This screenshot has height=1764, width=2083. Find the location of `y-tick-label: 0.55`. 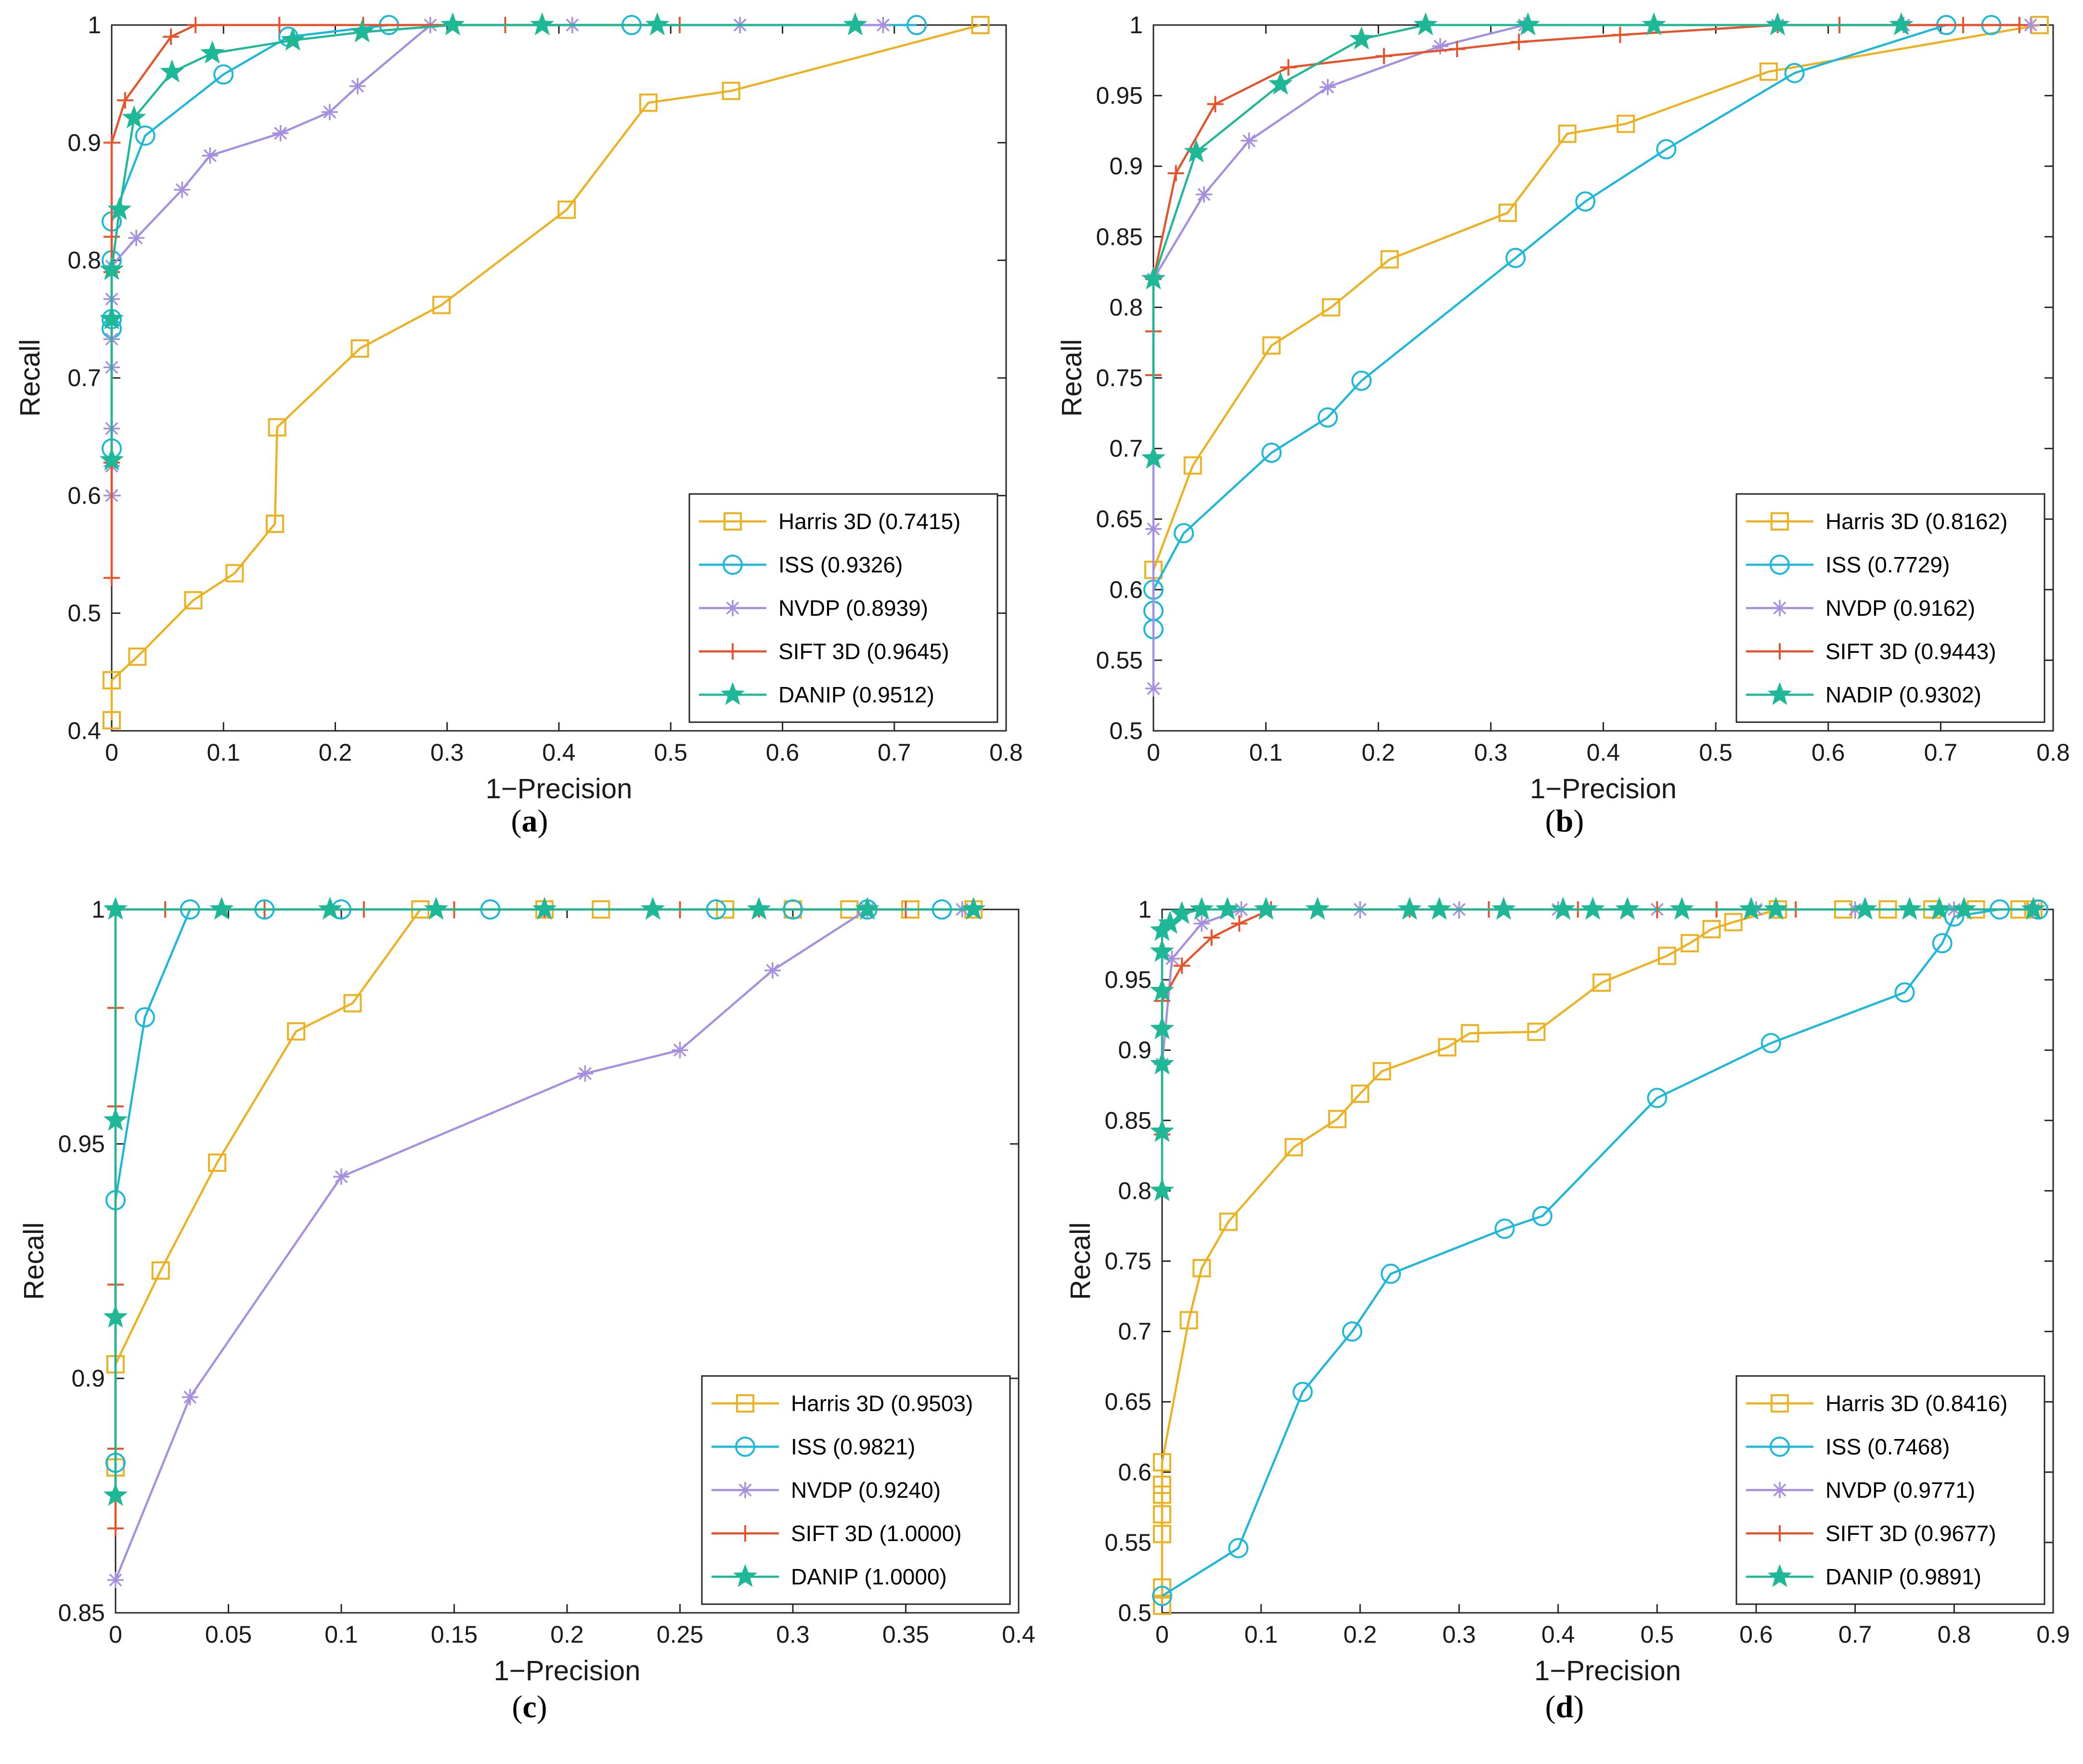

y-tick-label: 0.55 is located at coordinates (1128, 1542).